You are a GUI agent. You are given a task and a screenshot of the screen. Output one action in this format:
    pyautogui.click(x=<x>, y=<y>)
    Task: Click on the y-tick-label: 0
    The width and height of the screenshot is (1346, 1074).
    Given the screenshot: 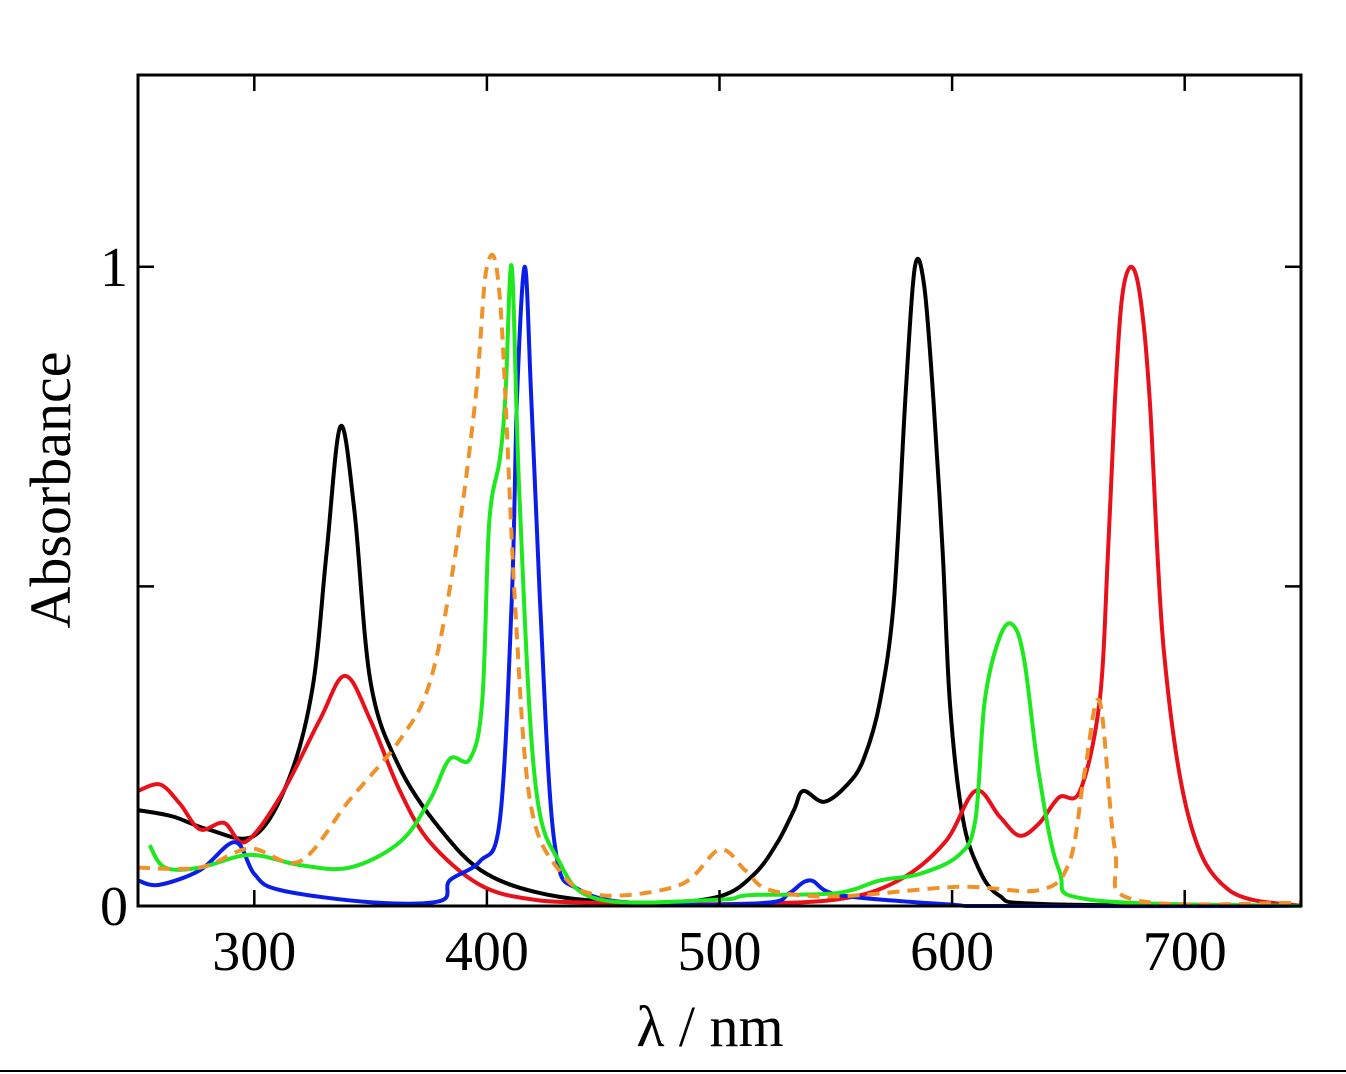 What is the action you would take?
    pyautogui.click(x=114, y=907)
    